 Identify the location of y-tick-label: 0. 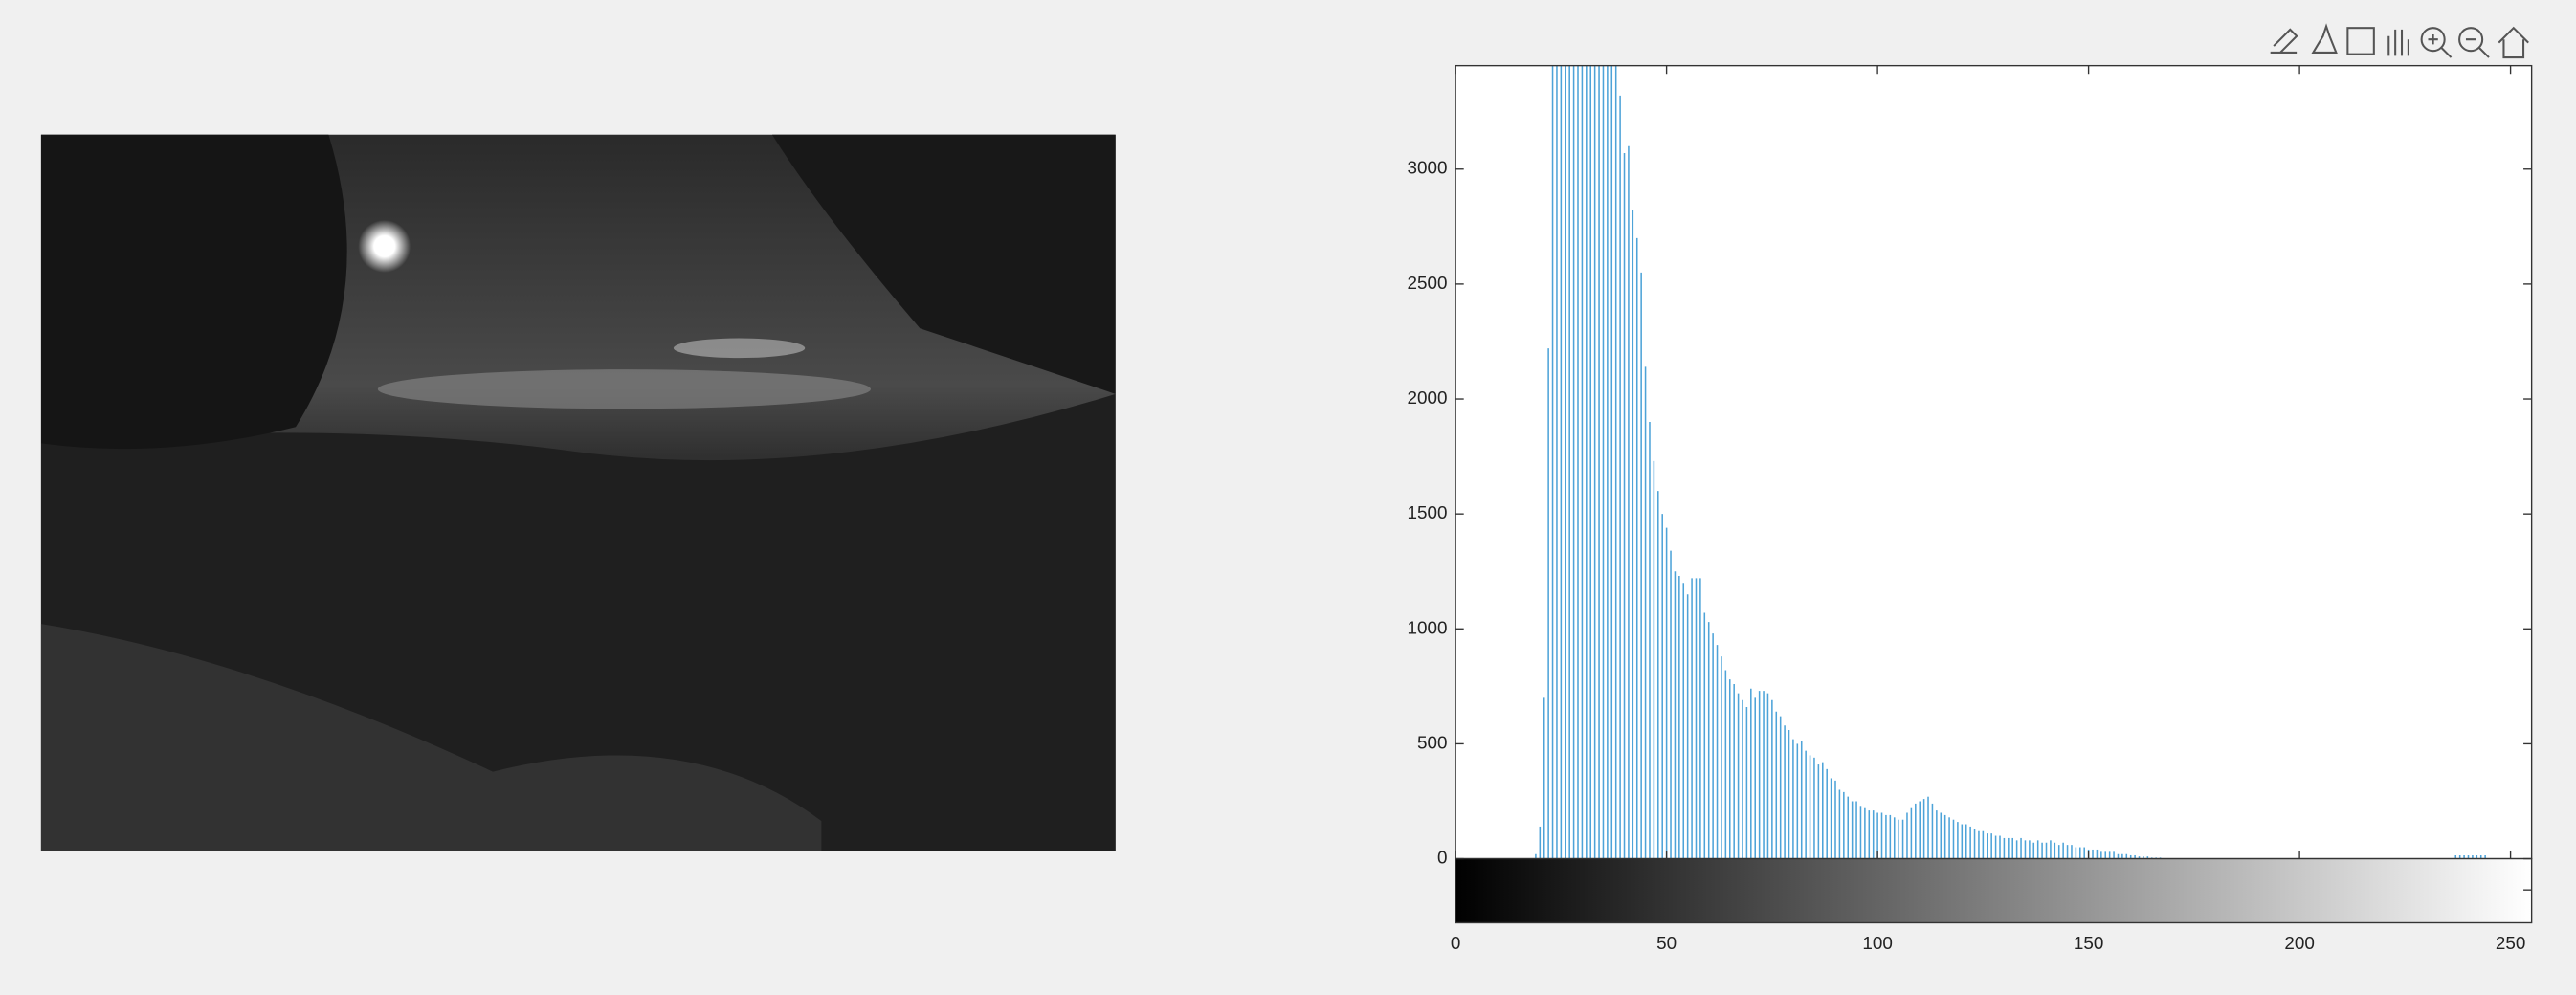
(1442, 859).